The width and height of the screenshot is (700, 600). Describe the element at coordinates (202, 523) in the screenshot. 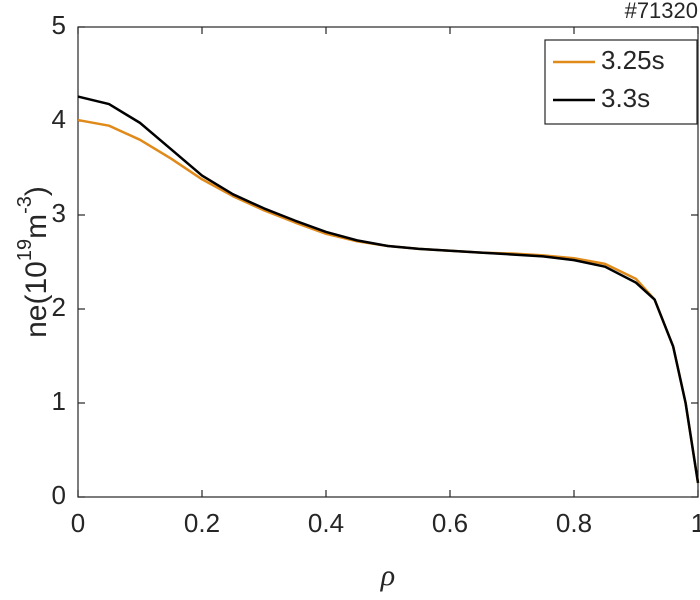

I see `x-tick-label: 0.2` at that location.